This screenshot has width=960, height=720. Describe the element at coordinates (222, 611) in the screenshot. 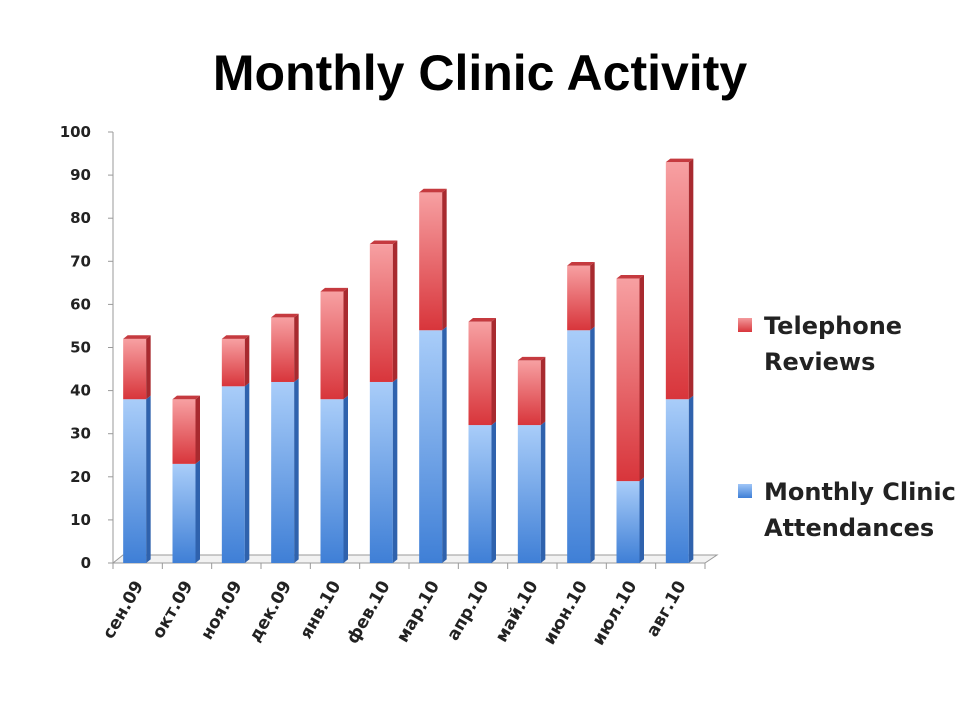

I see `x-tick-label: ноя.09` at that location.